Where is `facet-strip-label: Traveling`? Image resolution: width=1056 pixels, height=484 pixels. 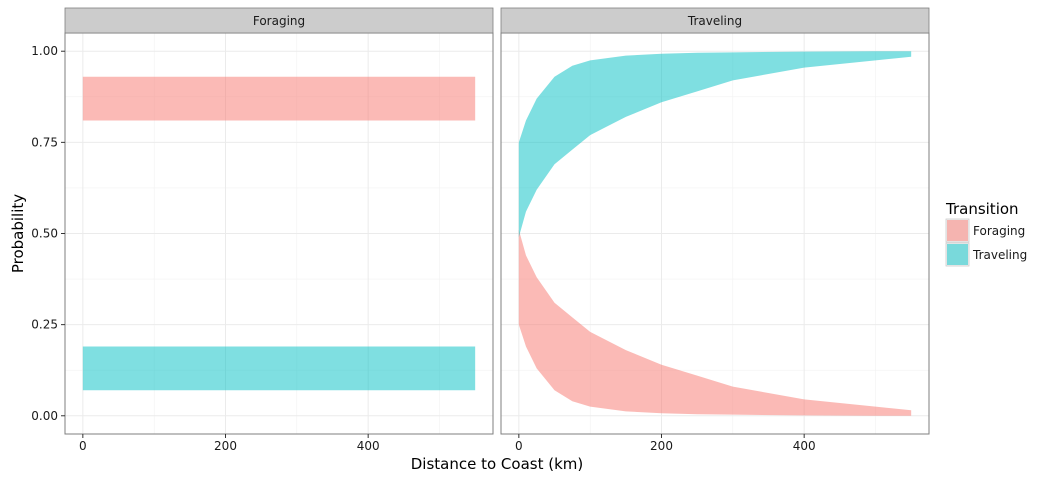 facet-strip-label: Traveling is located at coordinates (714, 21).